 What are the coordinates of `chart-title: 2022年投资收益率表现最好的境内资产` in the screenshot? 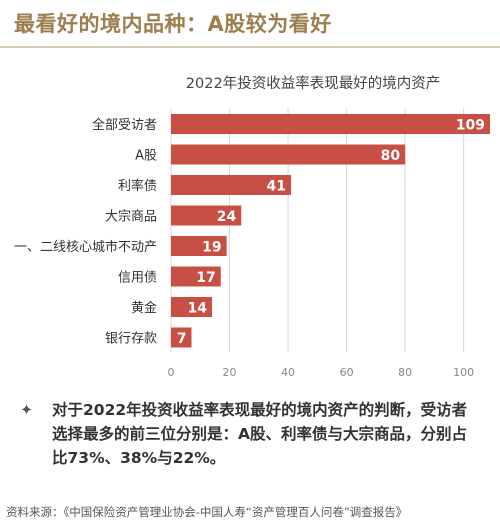 It's located at (313, 83).